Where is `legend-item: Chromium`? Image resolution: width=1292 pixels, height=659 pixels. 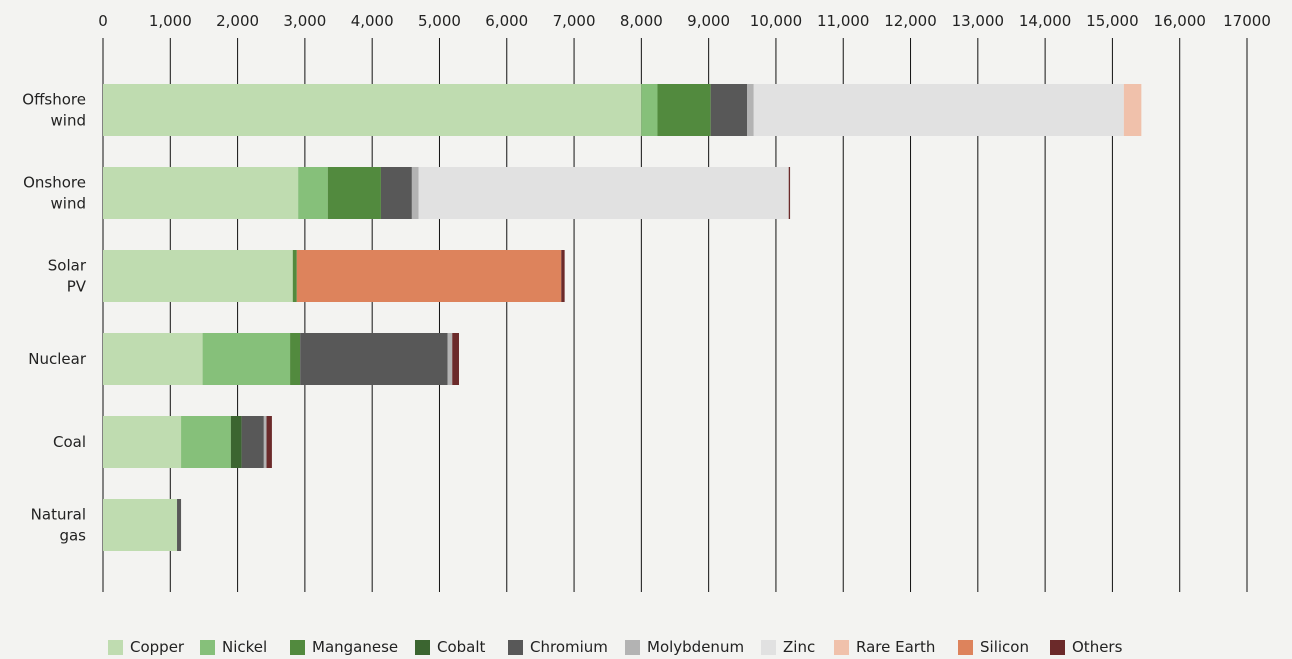 legend-item: Chromium is located at coordinates (558, 647).